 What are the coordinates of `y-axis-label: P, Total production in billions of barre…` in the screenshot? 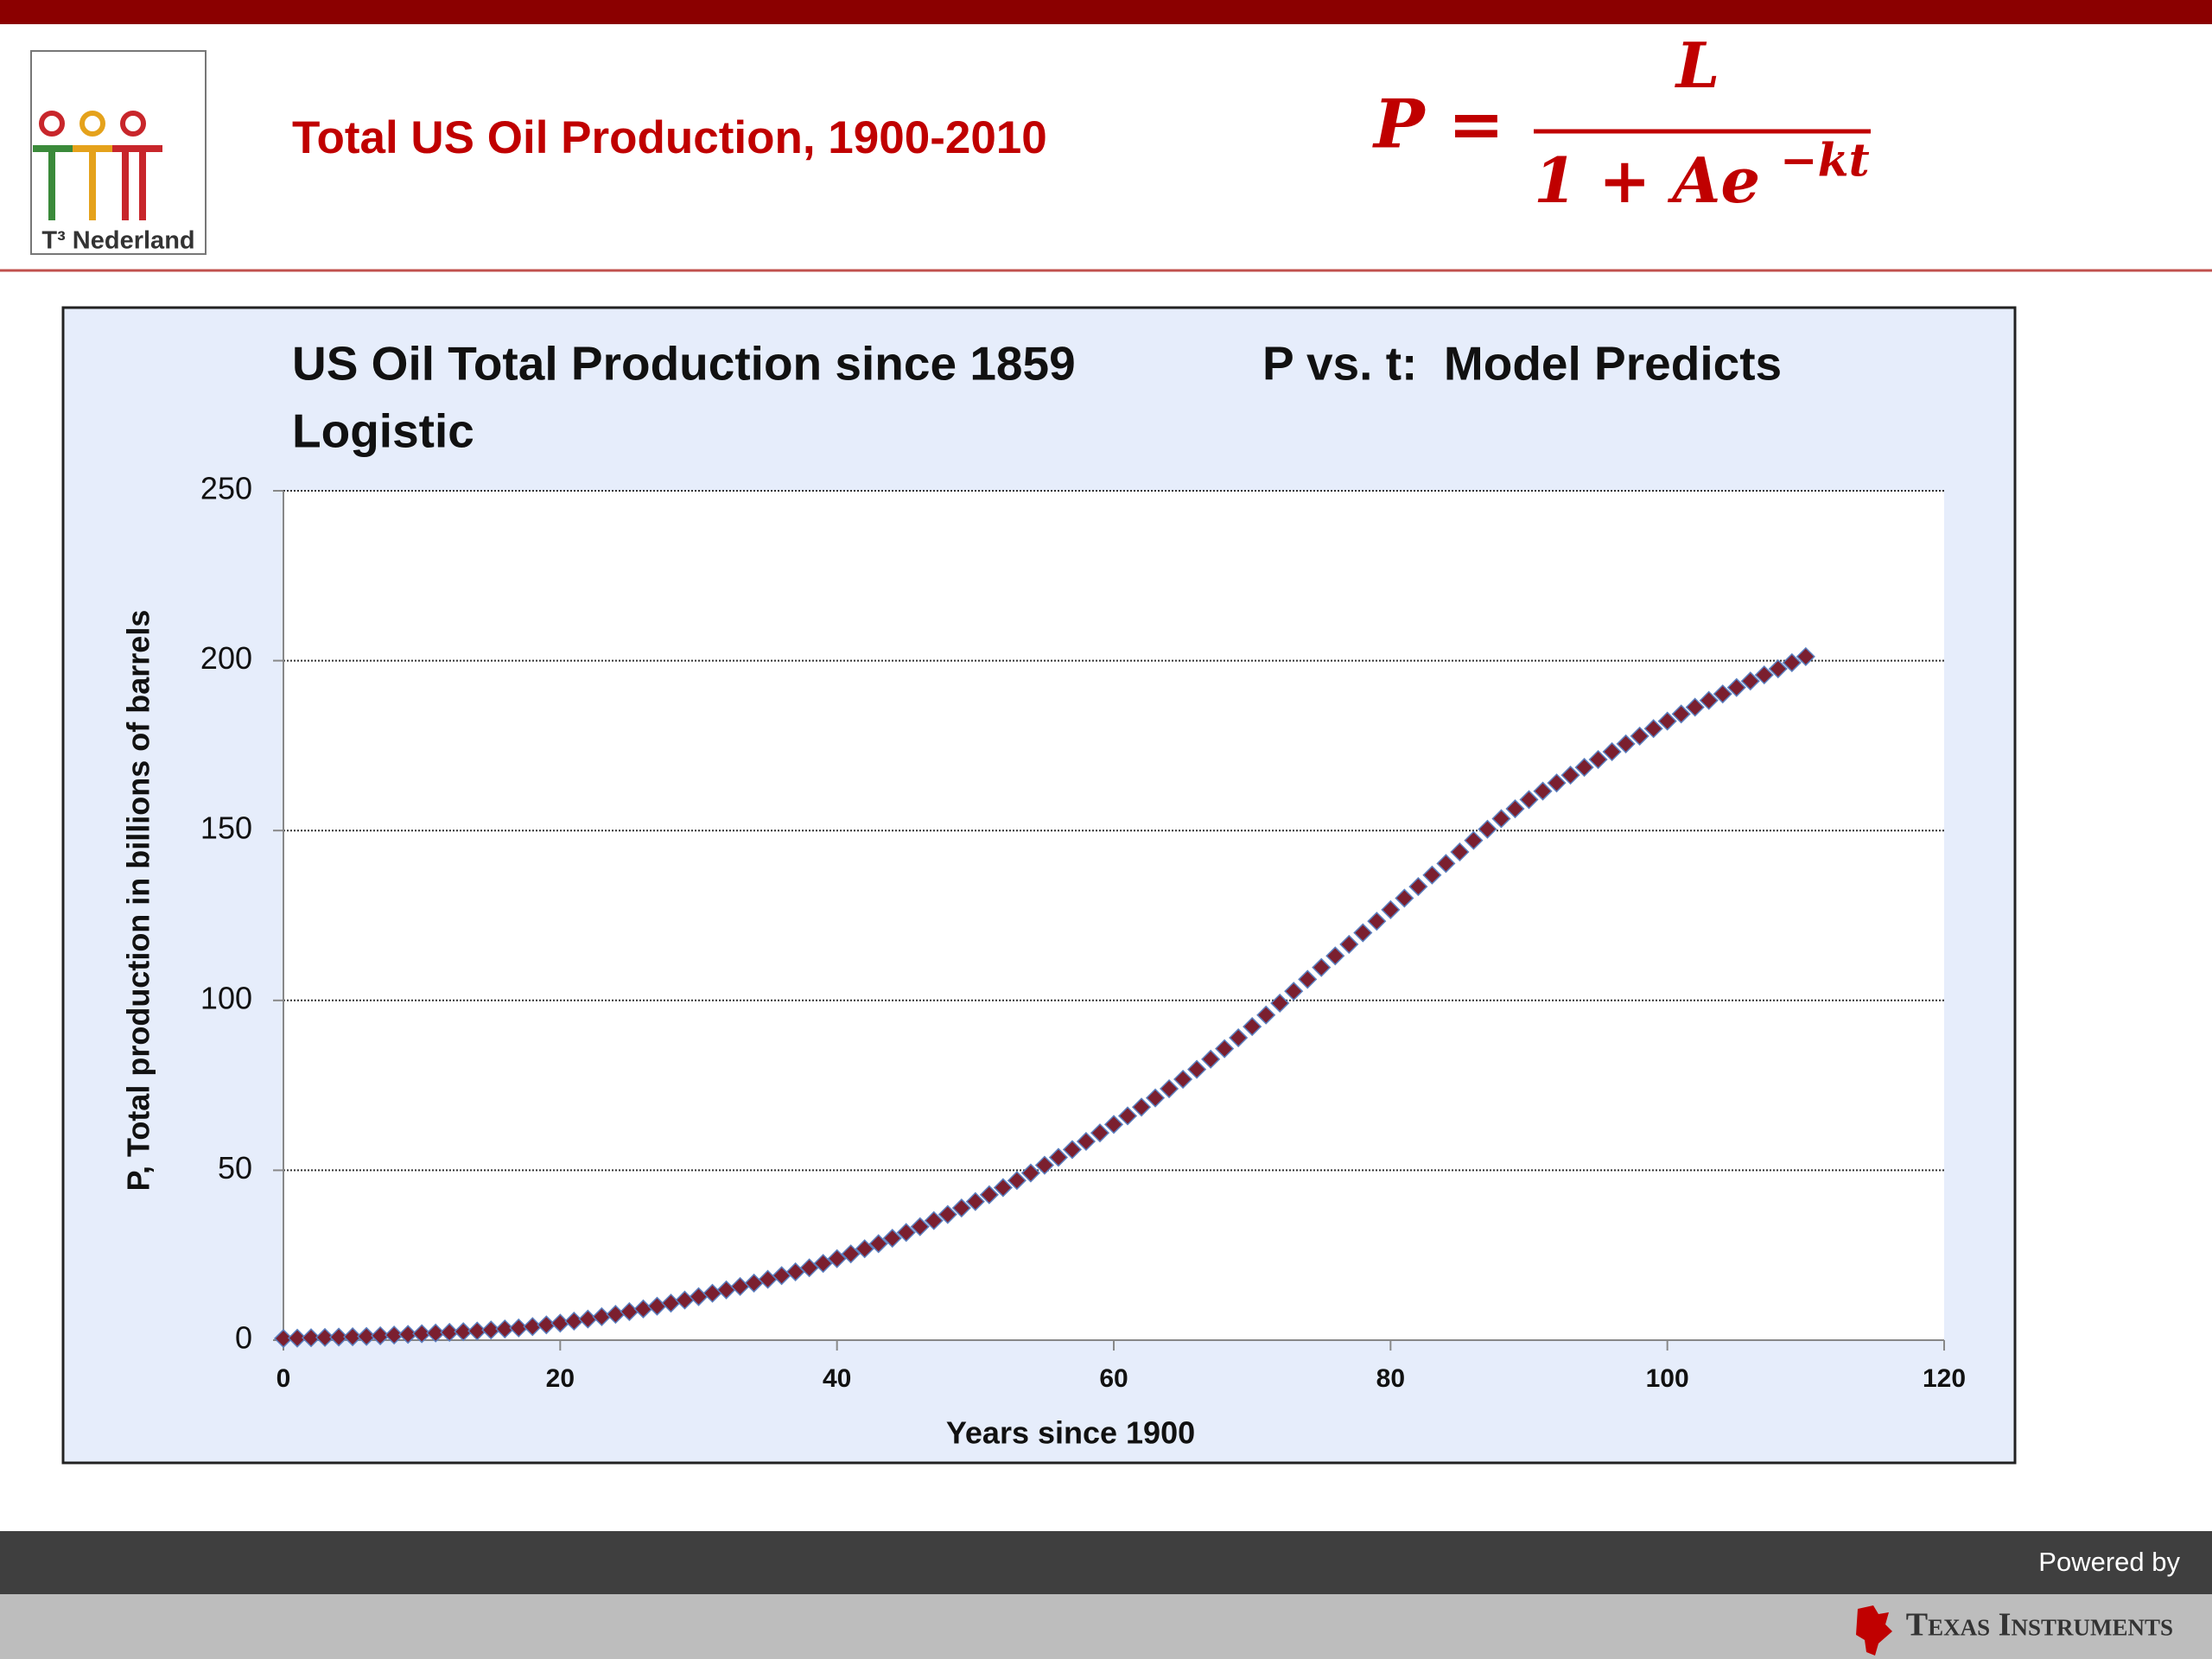 It's located at (138, 901).